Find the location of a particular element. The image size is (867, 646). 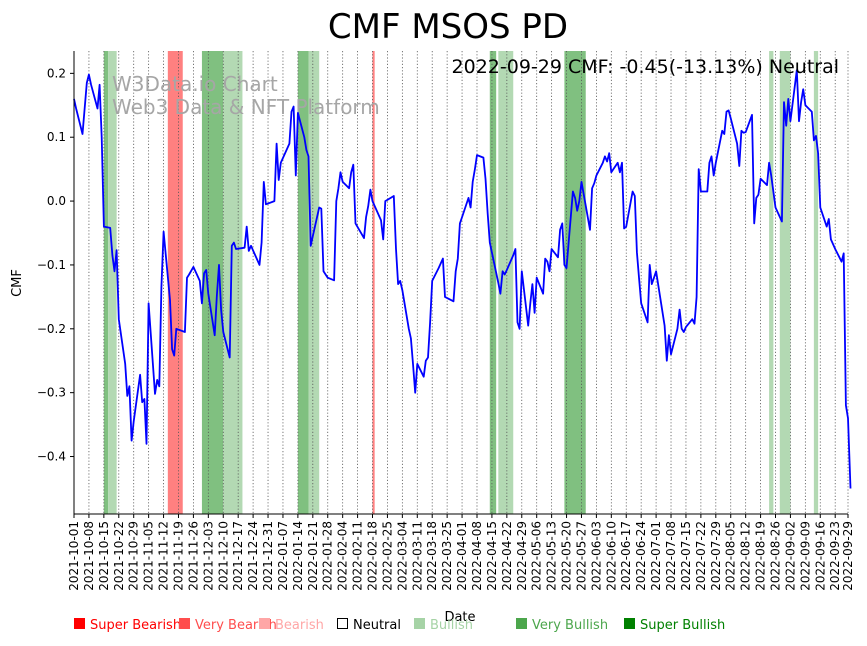

x-tick-label-47: 2022-08-26 is located at coordinates (776, 556).